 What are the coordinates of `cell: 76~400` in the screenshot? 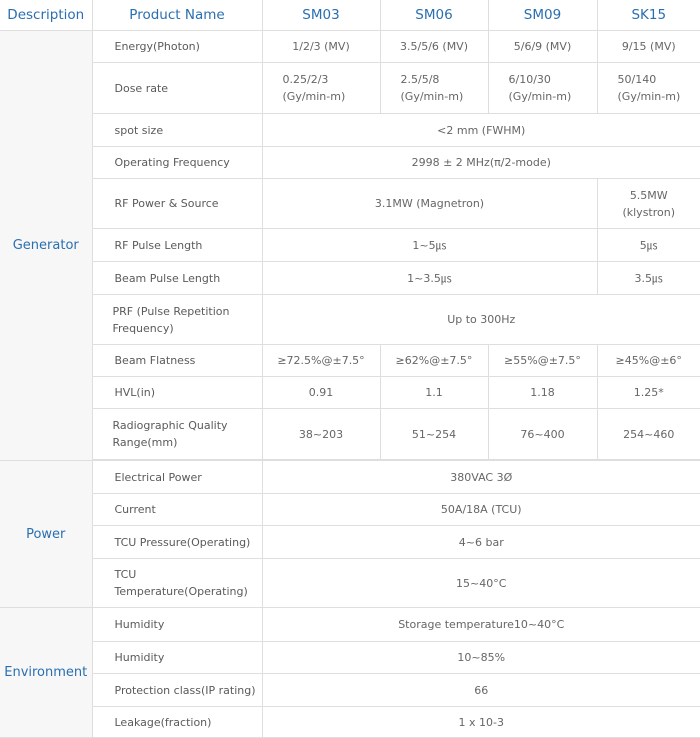 It's located at (542, 434).